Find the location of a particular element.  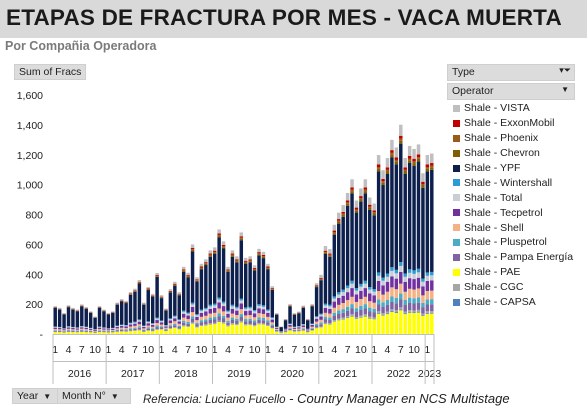

filter-dropdown-icon: ▾⏷ is located at coordinates (565, 70).